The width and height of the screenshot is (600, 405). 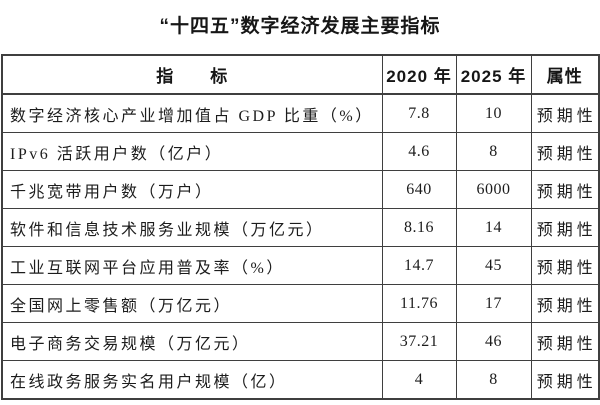 What do you see at coordinates (192, 227) in the screenshot?
I see `indicator-cell: 软件和信息技术服务业规模（万亿元）` at bounding box center [192, 227].